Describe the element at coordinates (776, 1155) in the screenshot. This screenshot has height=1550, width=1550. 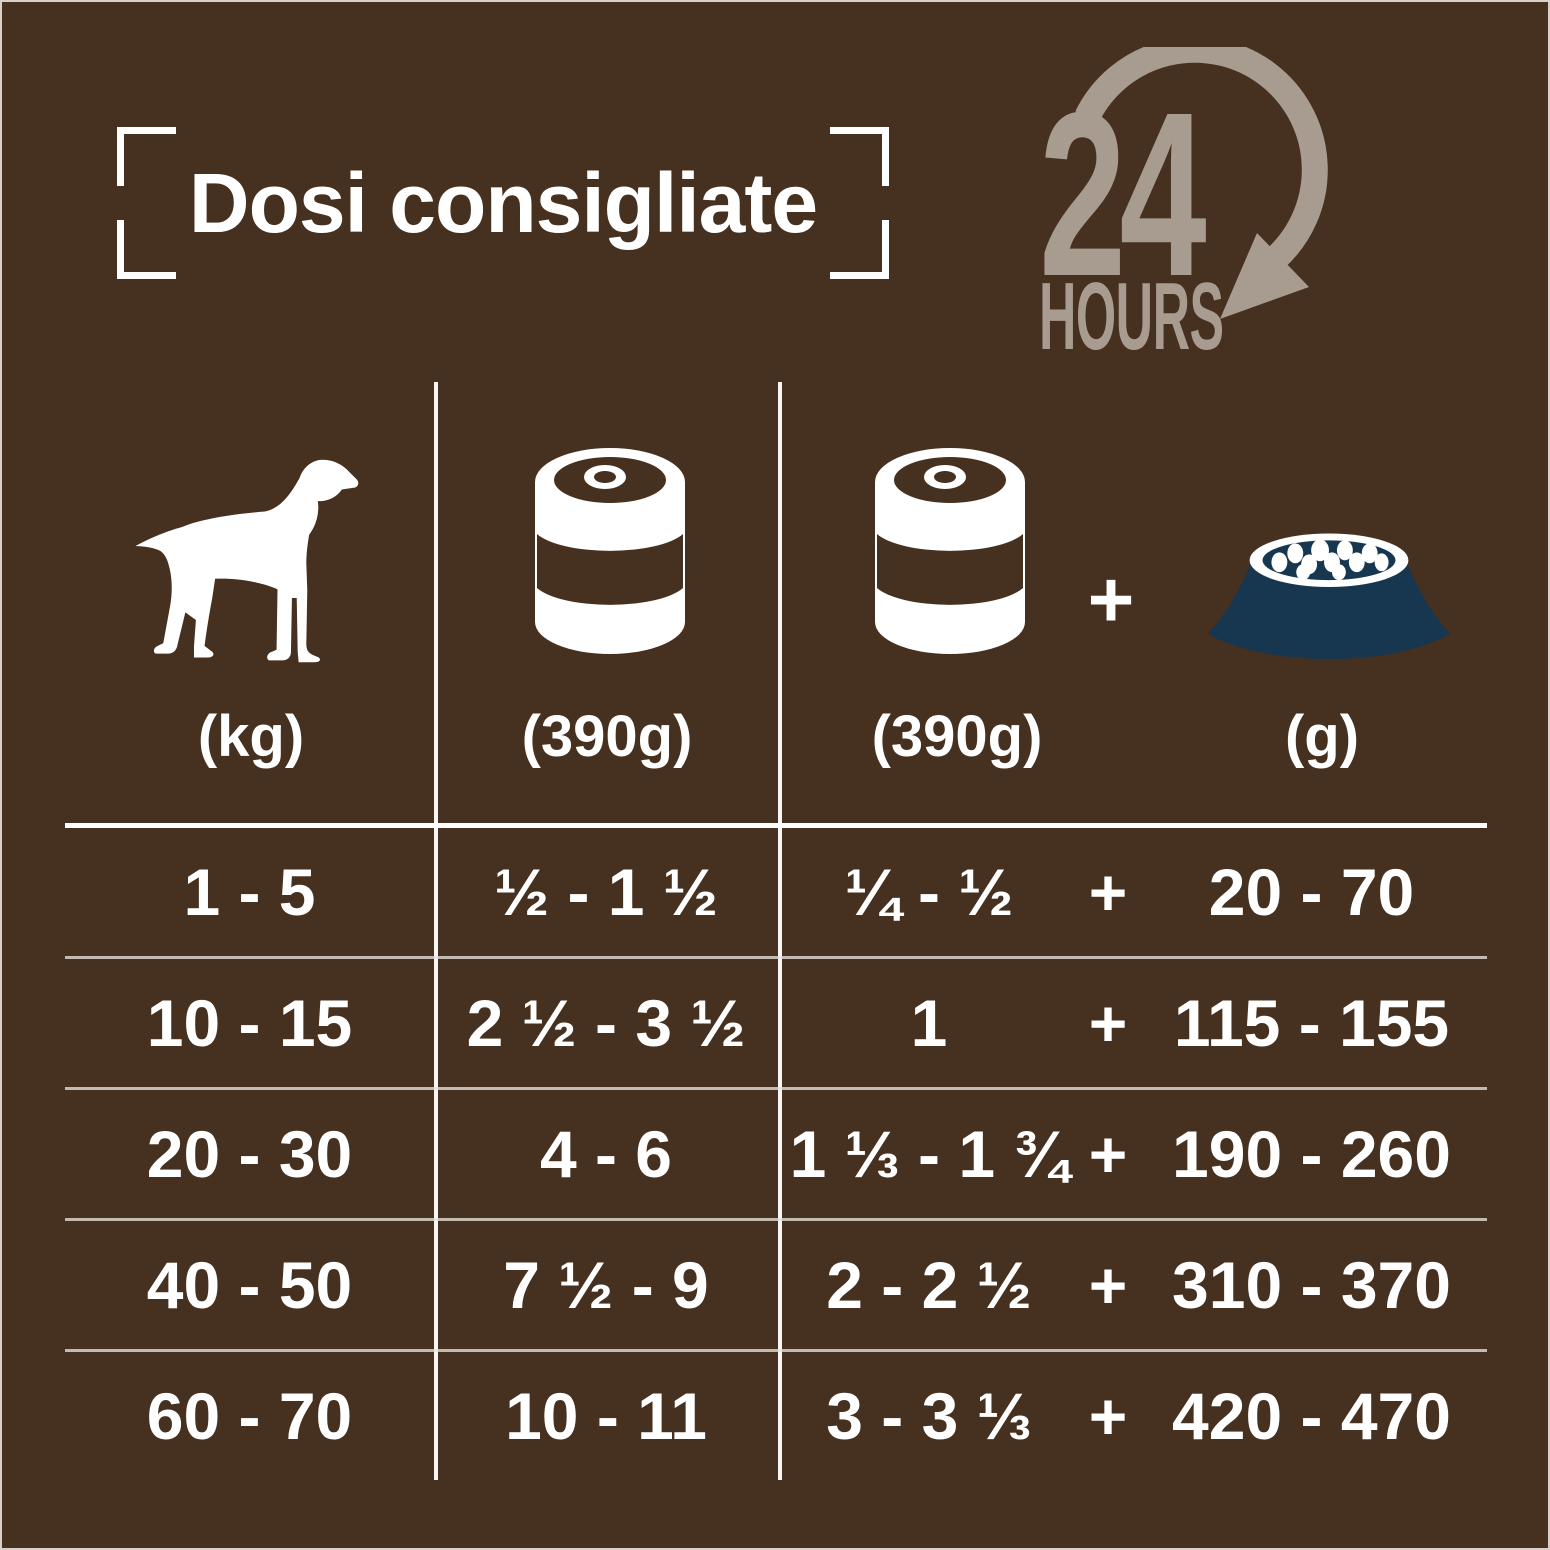
I see `table-row: 20 - 30 4 - 6 1 ⅓ - 1 ¾ + 190 - 260` at that location.